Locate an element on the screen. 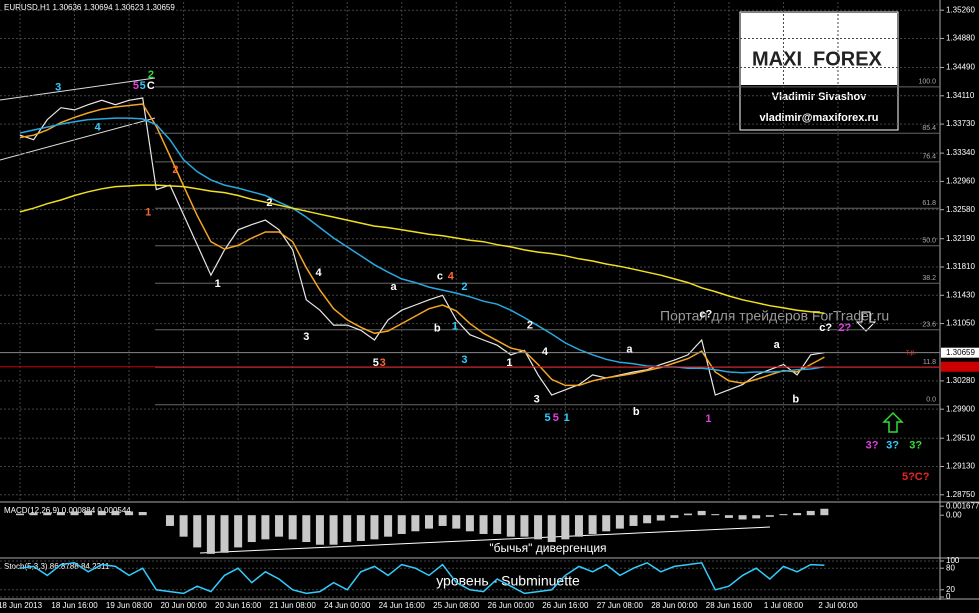  y-tick-label: 1.33340 is located at coordinates (960, 152).